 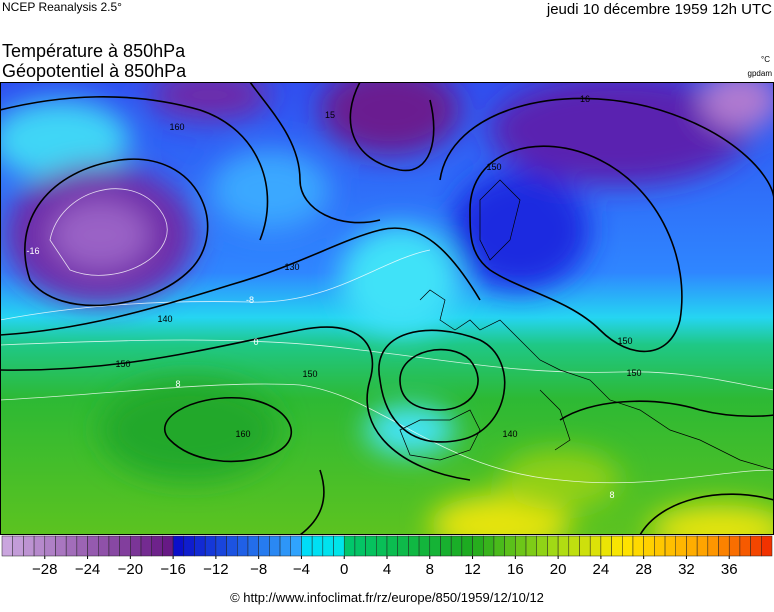 I want to click on colorbar-tick-label: −4, so click(x=301, y=569).